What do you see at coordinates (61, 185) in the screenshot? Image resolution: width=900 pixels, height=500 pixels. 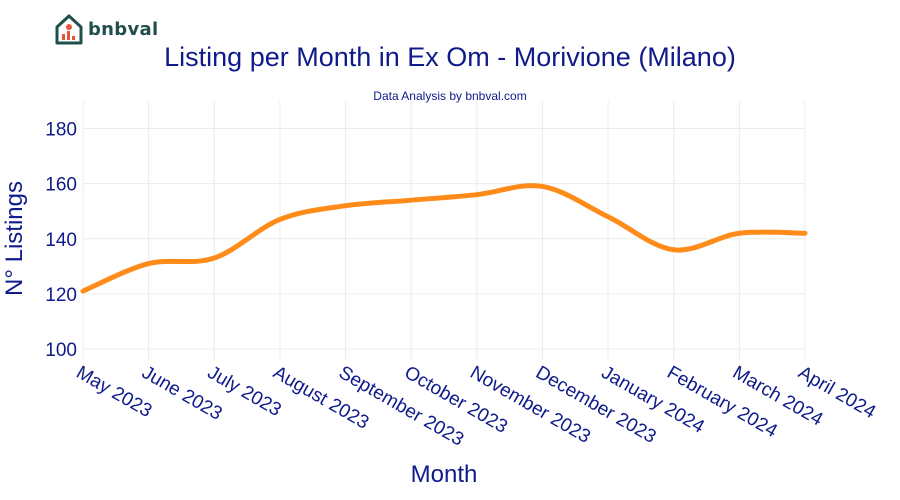 I see `y-tick-label: 160` at bounding box center [61, 185].